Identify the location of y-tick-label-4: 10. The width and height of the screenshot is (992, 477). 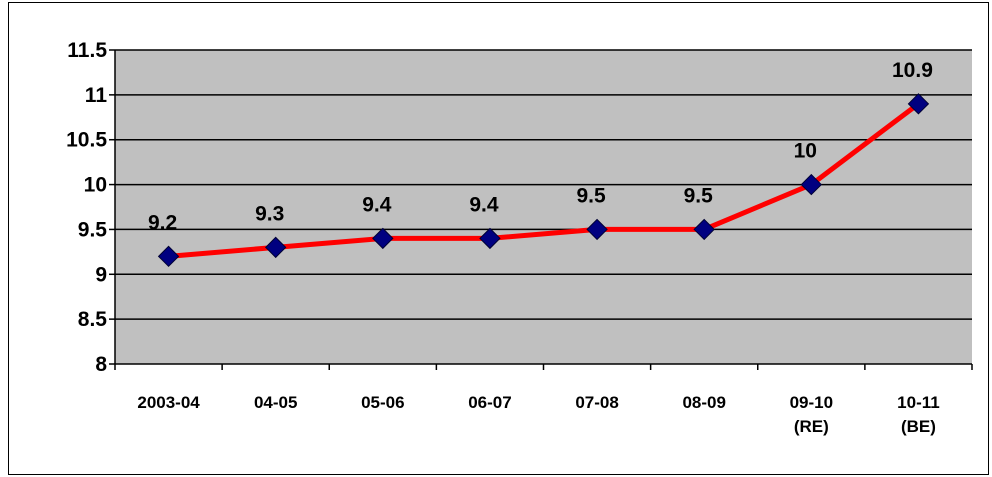
(95, 185).